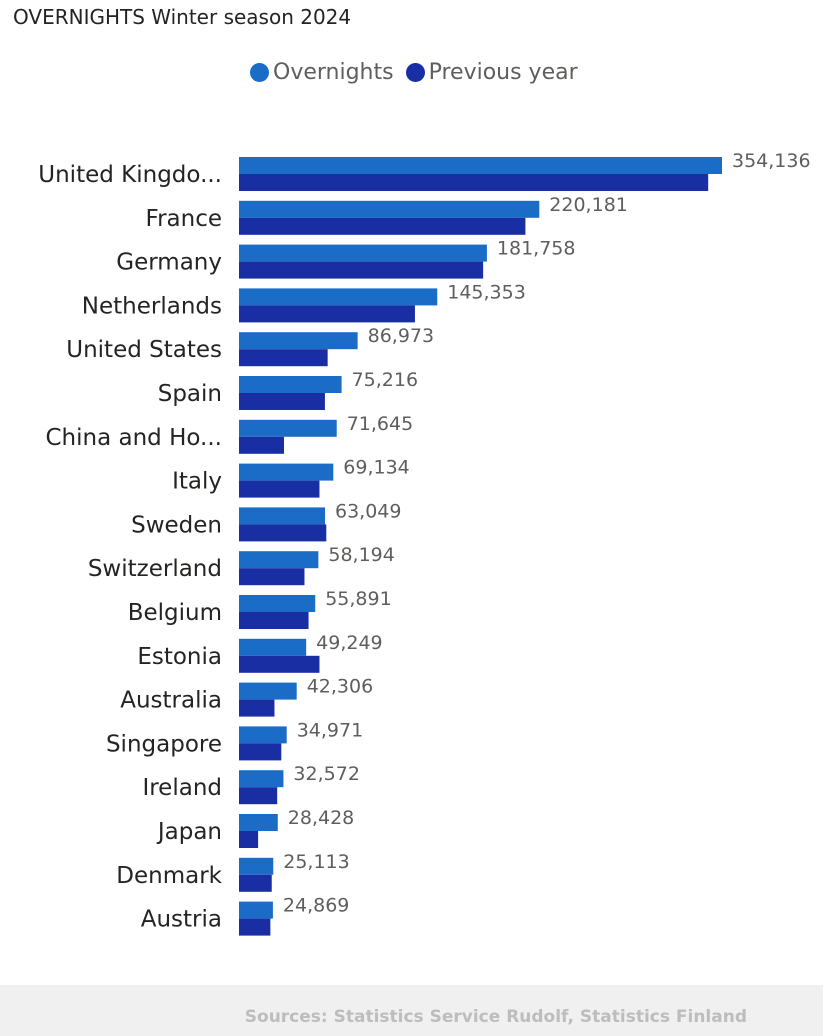 This screenshot has width=823, height=1036. I want to click on data-label: 28,428, so click(321, 818).